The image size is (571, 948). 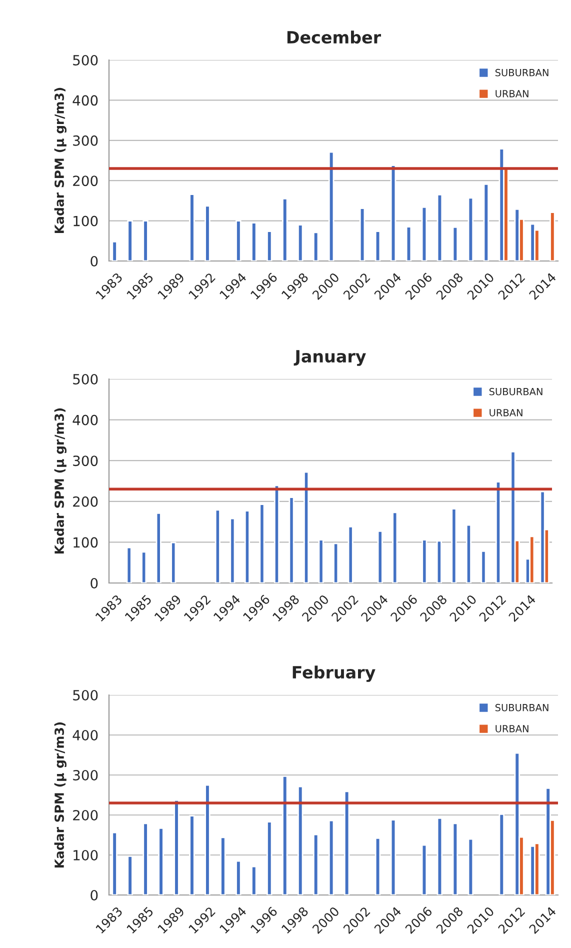 I want to click on chart-title: January, so click(x=330, y=358).